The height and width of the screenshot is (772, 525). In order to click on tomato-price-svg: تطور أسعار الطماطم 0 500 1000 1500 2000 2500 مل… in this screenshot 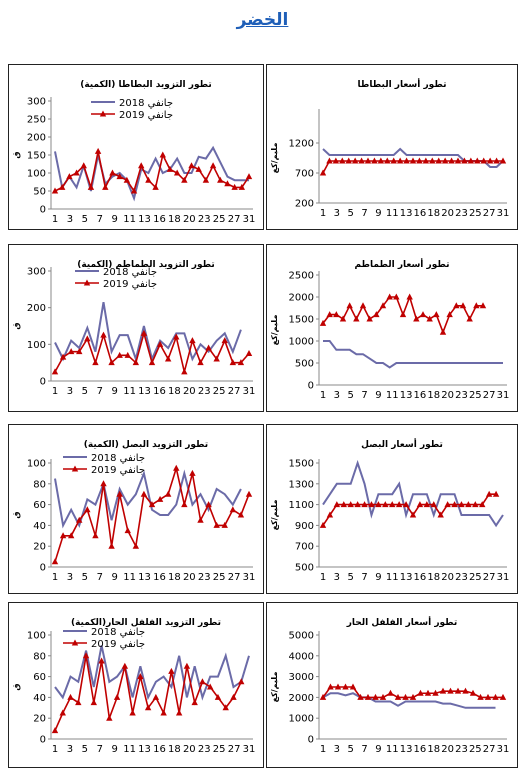, I will do `click(389, 329)`.